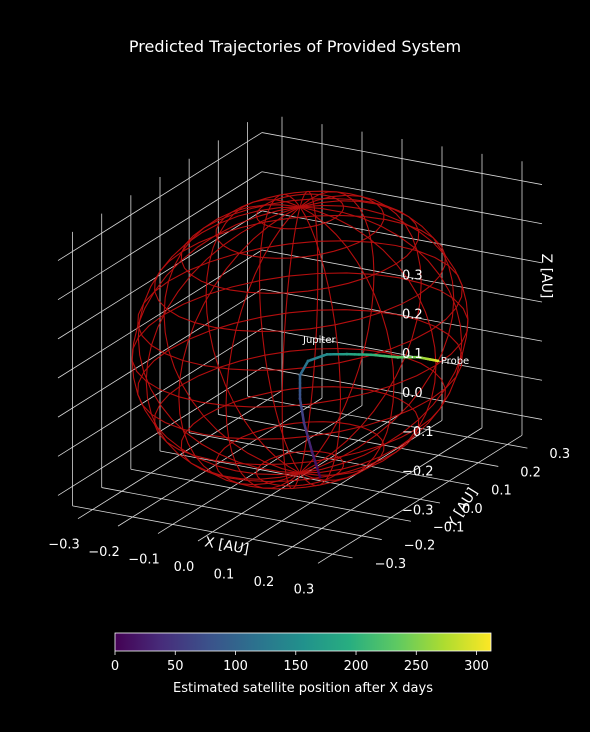 The height and width of the screenshot is (732, 590). Describe the element at coordinates (416, 666) in the screenshot. I see `colorbar-tick-label: 250` at that location.